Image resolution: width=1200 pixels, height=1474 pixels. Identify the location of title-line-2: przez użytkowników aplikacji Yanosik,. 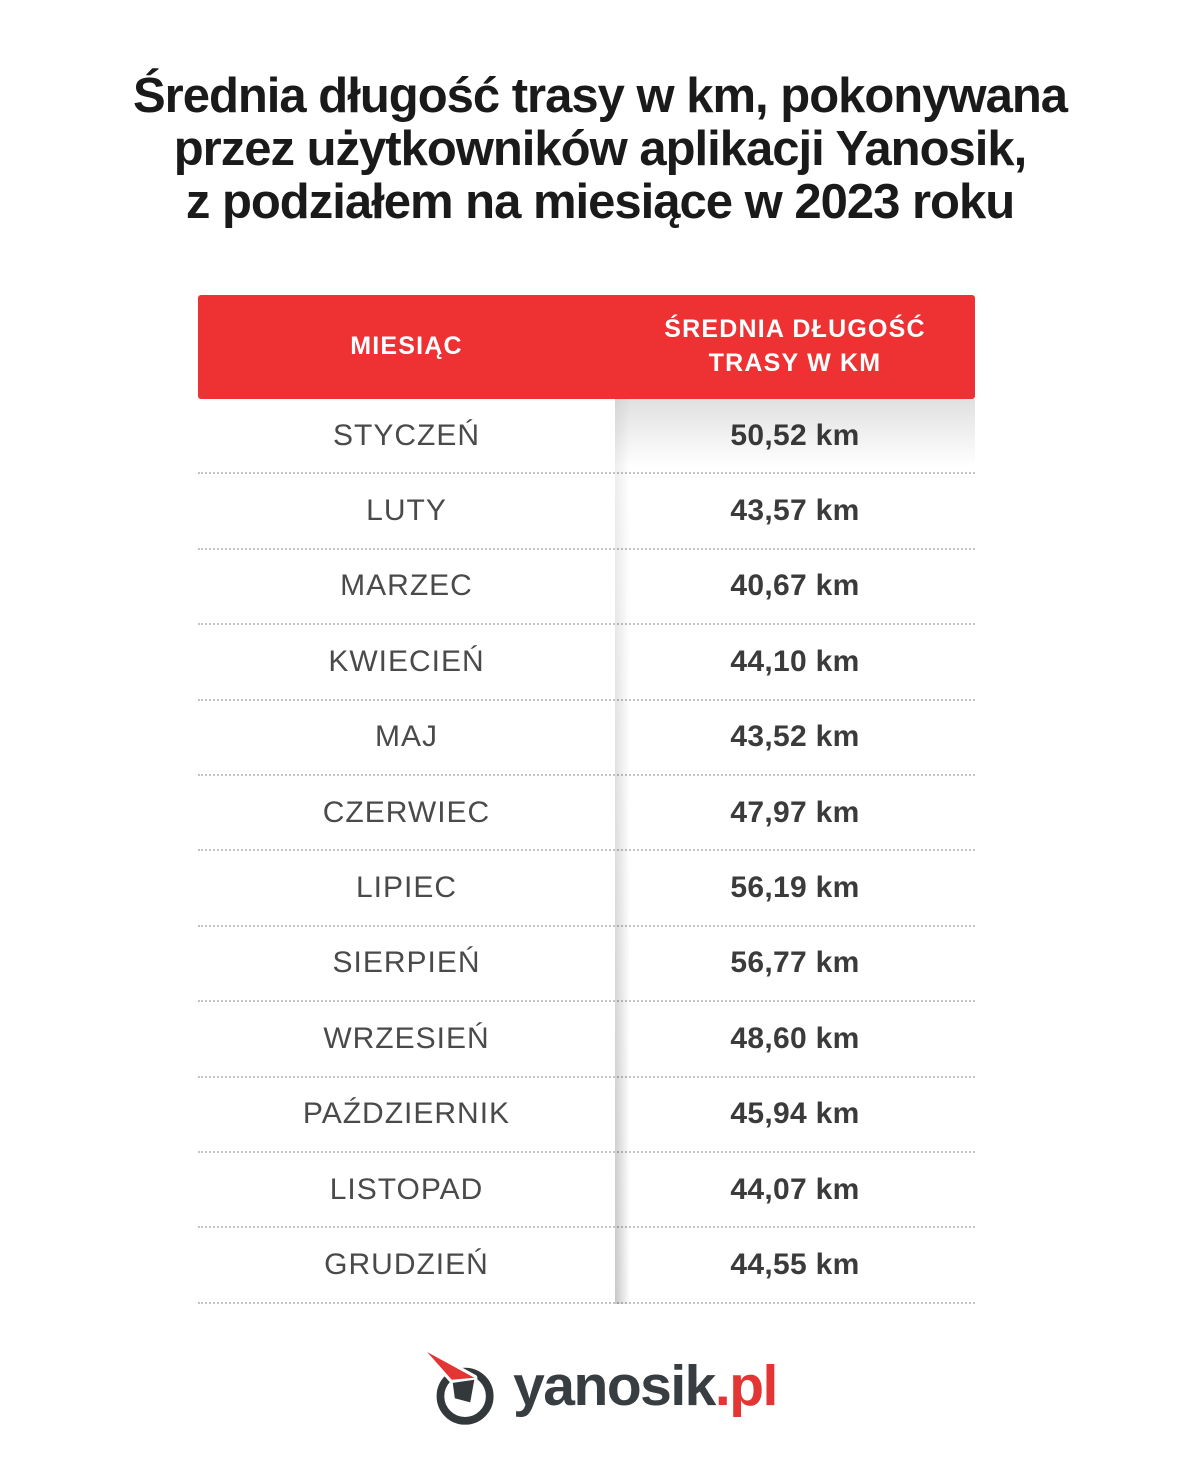
(600, 148).